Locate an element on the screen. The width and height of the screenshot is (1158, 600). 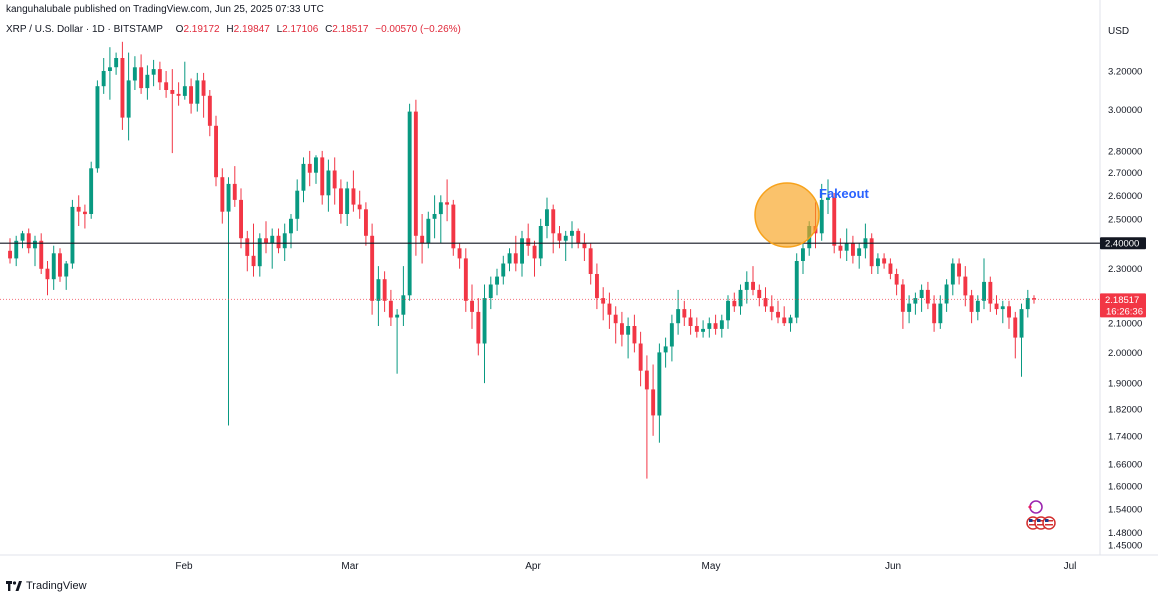
currency-label: USD is located at coordinates (1119, 31).